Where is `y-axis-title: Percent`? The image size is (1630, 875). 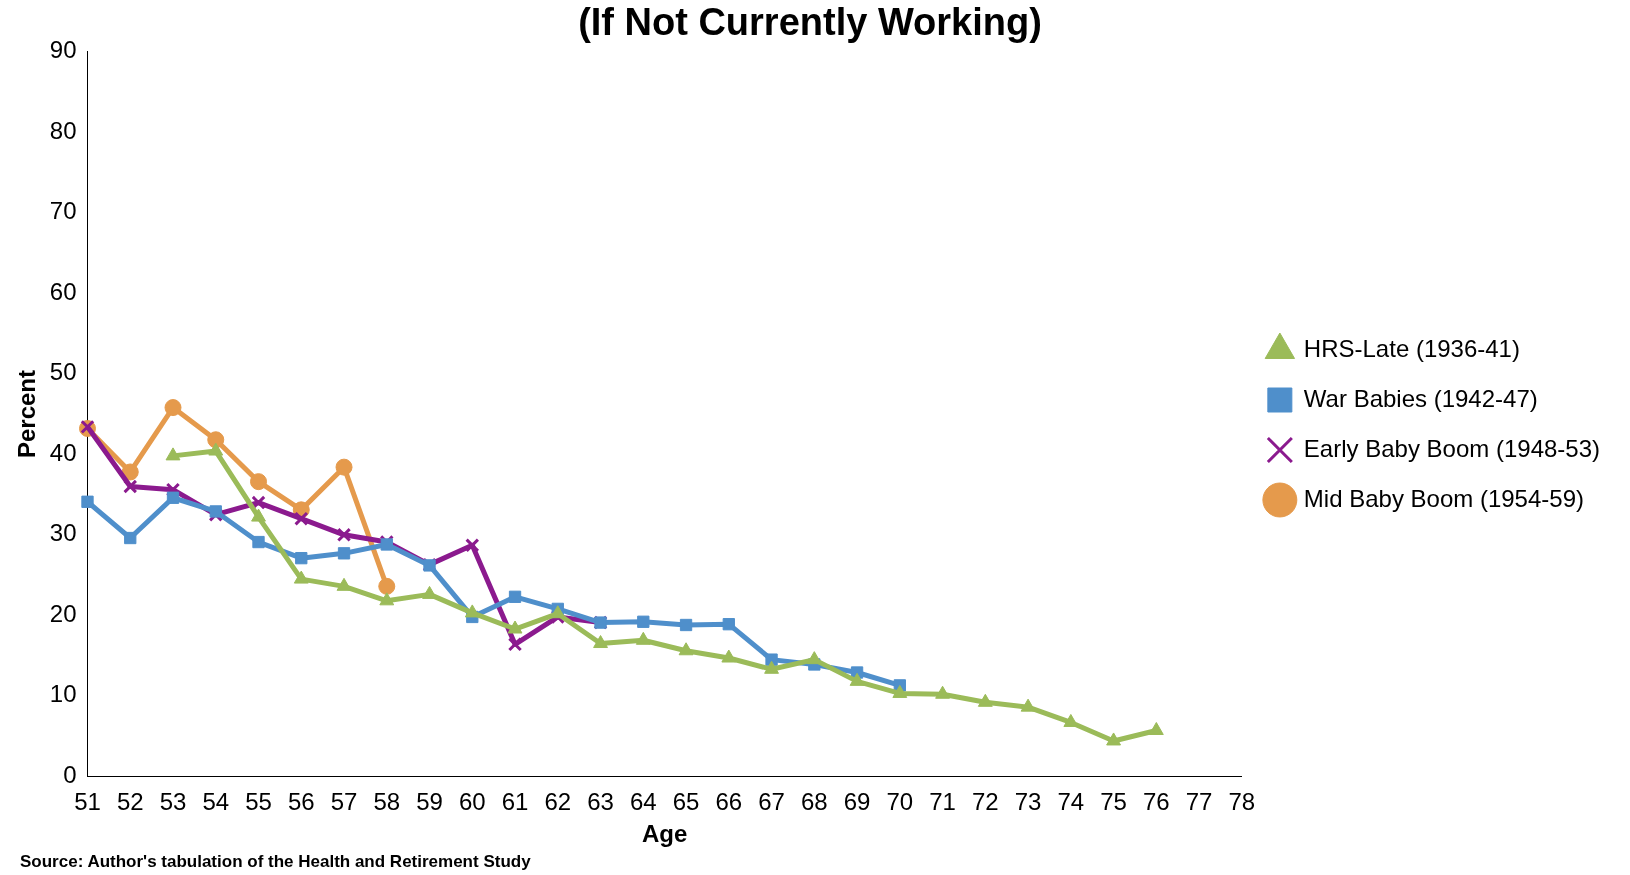
y-axis-title: Percent is located at coordinates (27, 414).